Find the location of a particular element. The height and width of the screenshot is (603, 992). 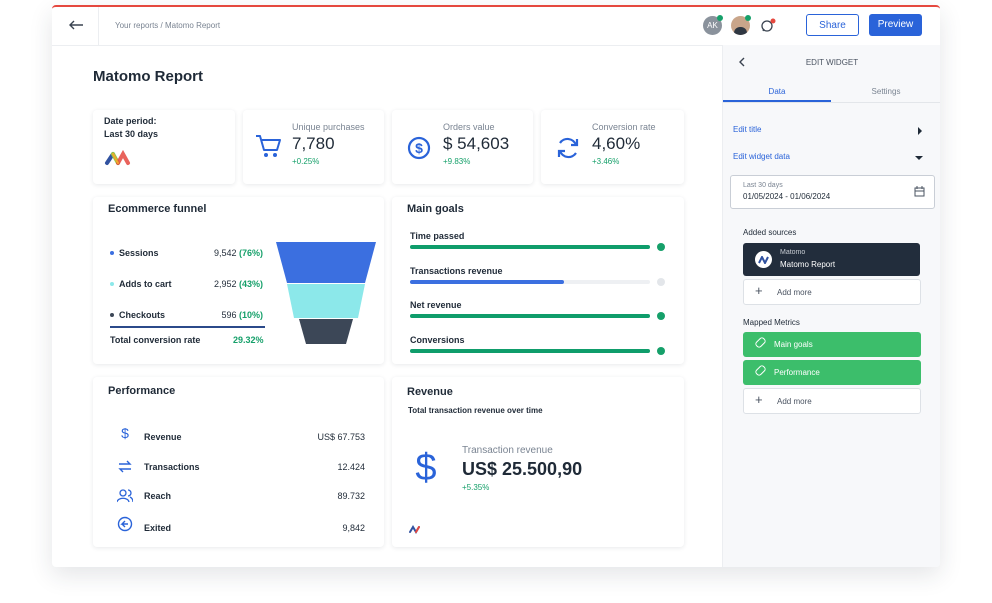

step-value: 2,952 is located at coordinates (225, 284).